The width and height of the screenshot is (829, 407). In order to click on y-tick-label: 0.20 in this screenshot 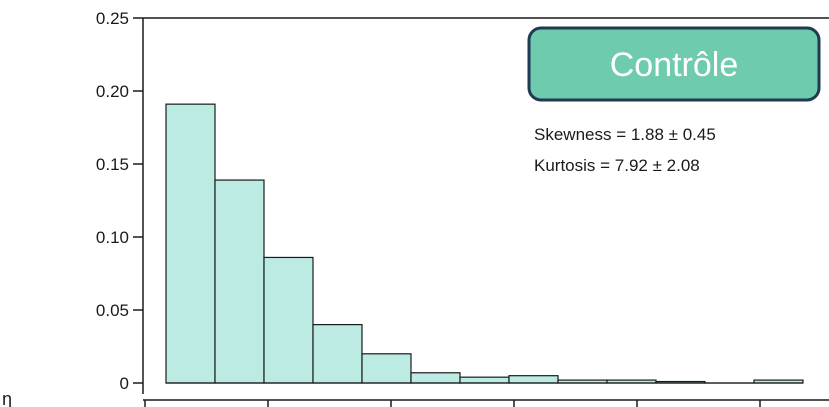, I will do `click(112, 91)`.